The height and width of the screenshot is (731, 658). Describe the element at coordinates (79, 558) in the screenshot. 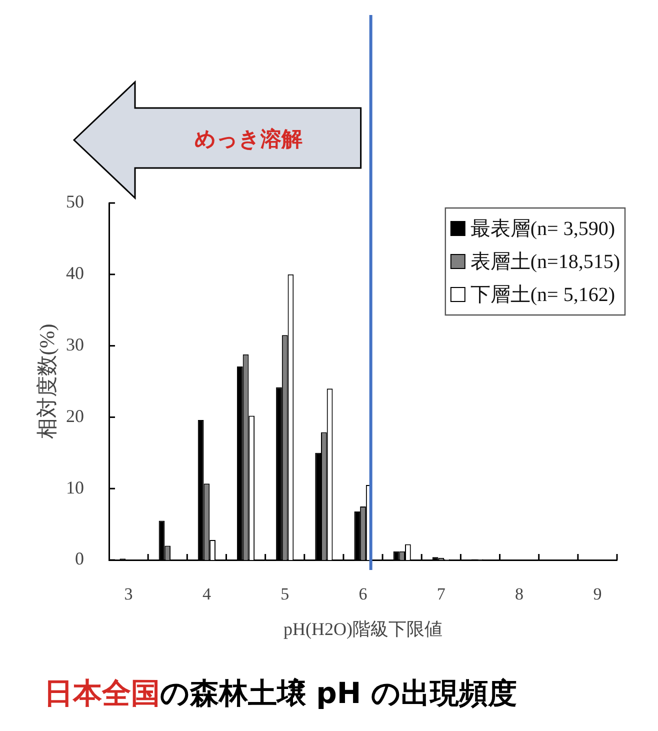

I see `y-tick-label: 0` at that location.